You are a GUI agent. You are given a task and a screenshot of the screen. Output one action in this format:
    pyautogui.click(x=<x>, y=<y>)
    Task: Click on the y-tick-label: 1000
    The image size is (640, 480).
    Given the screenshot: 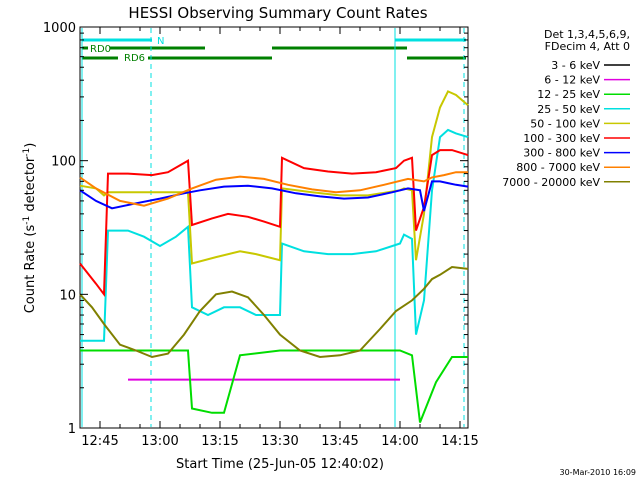 What is the action you would take?
    pyautogui.click(x=59, y=28)
    